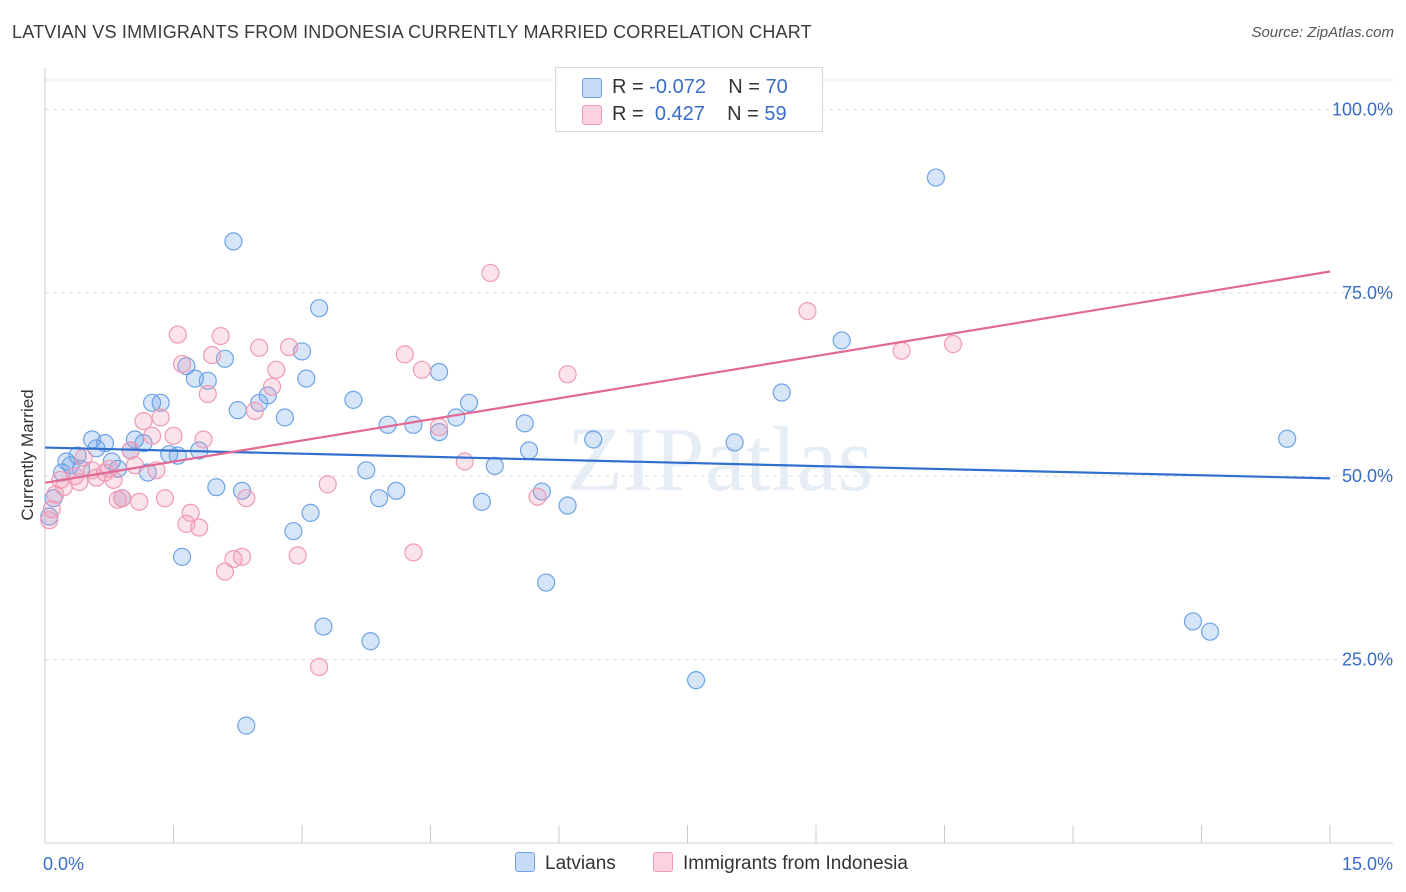  I want to click on y-tick-label: 25.0%, so click(1367, 660).